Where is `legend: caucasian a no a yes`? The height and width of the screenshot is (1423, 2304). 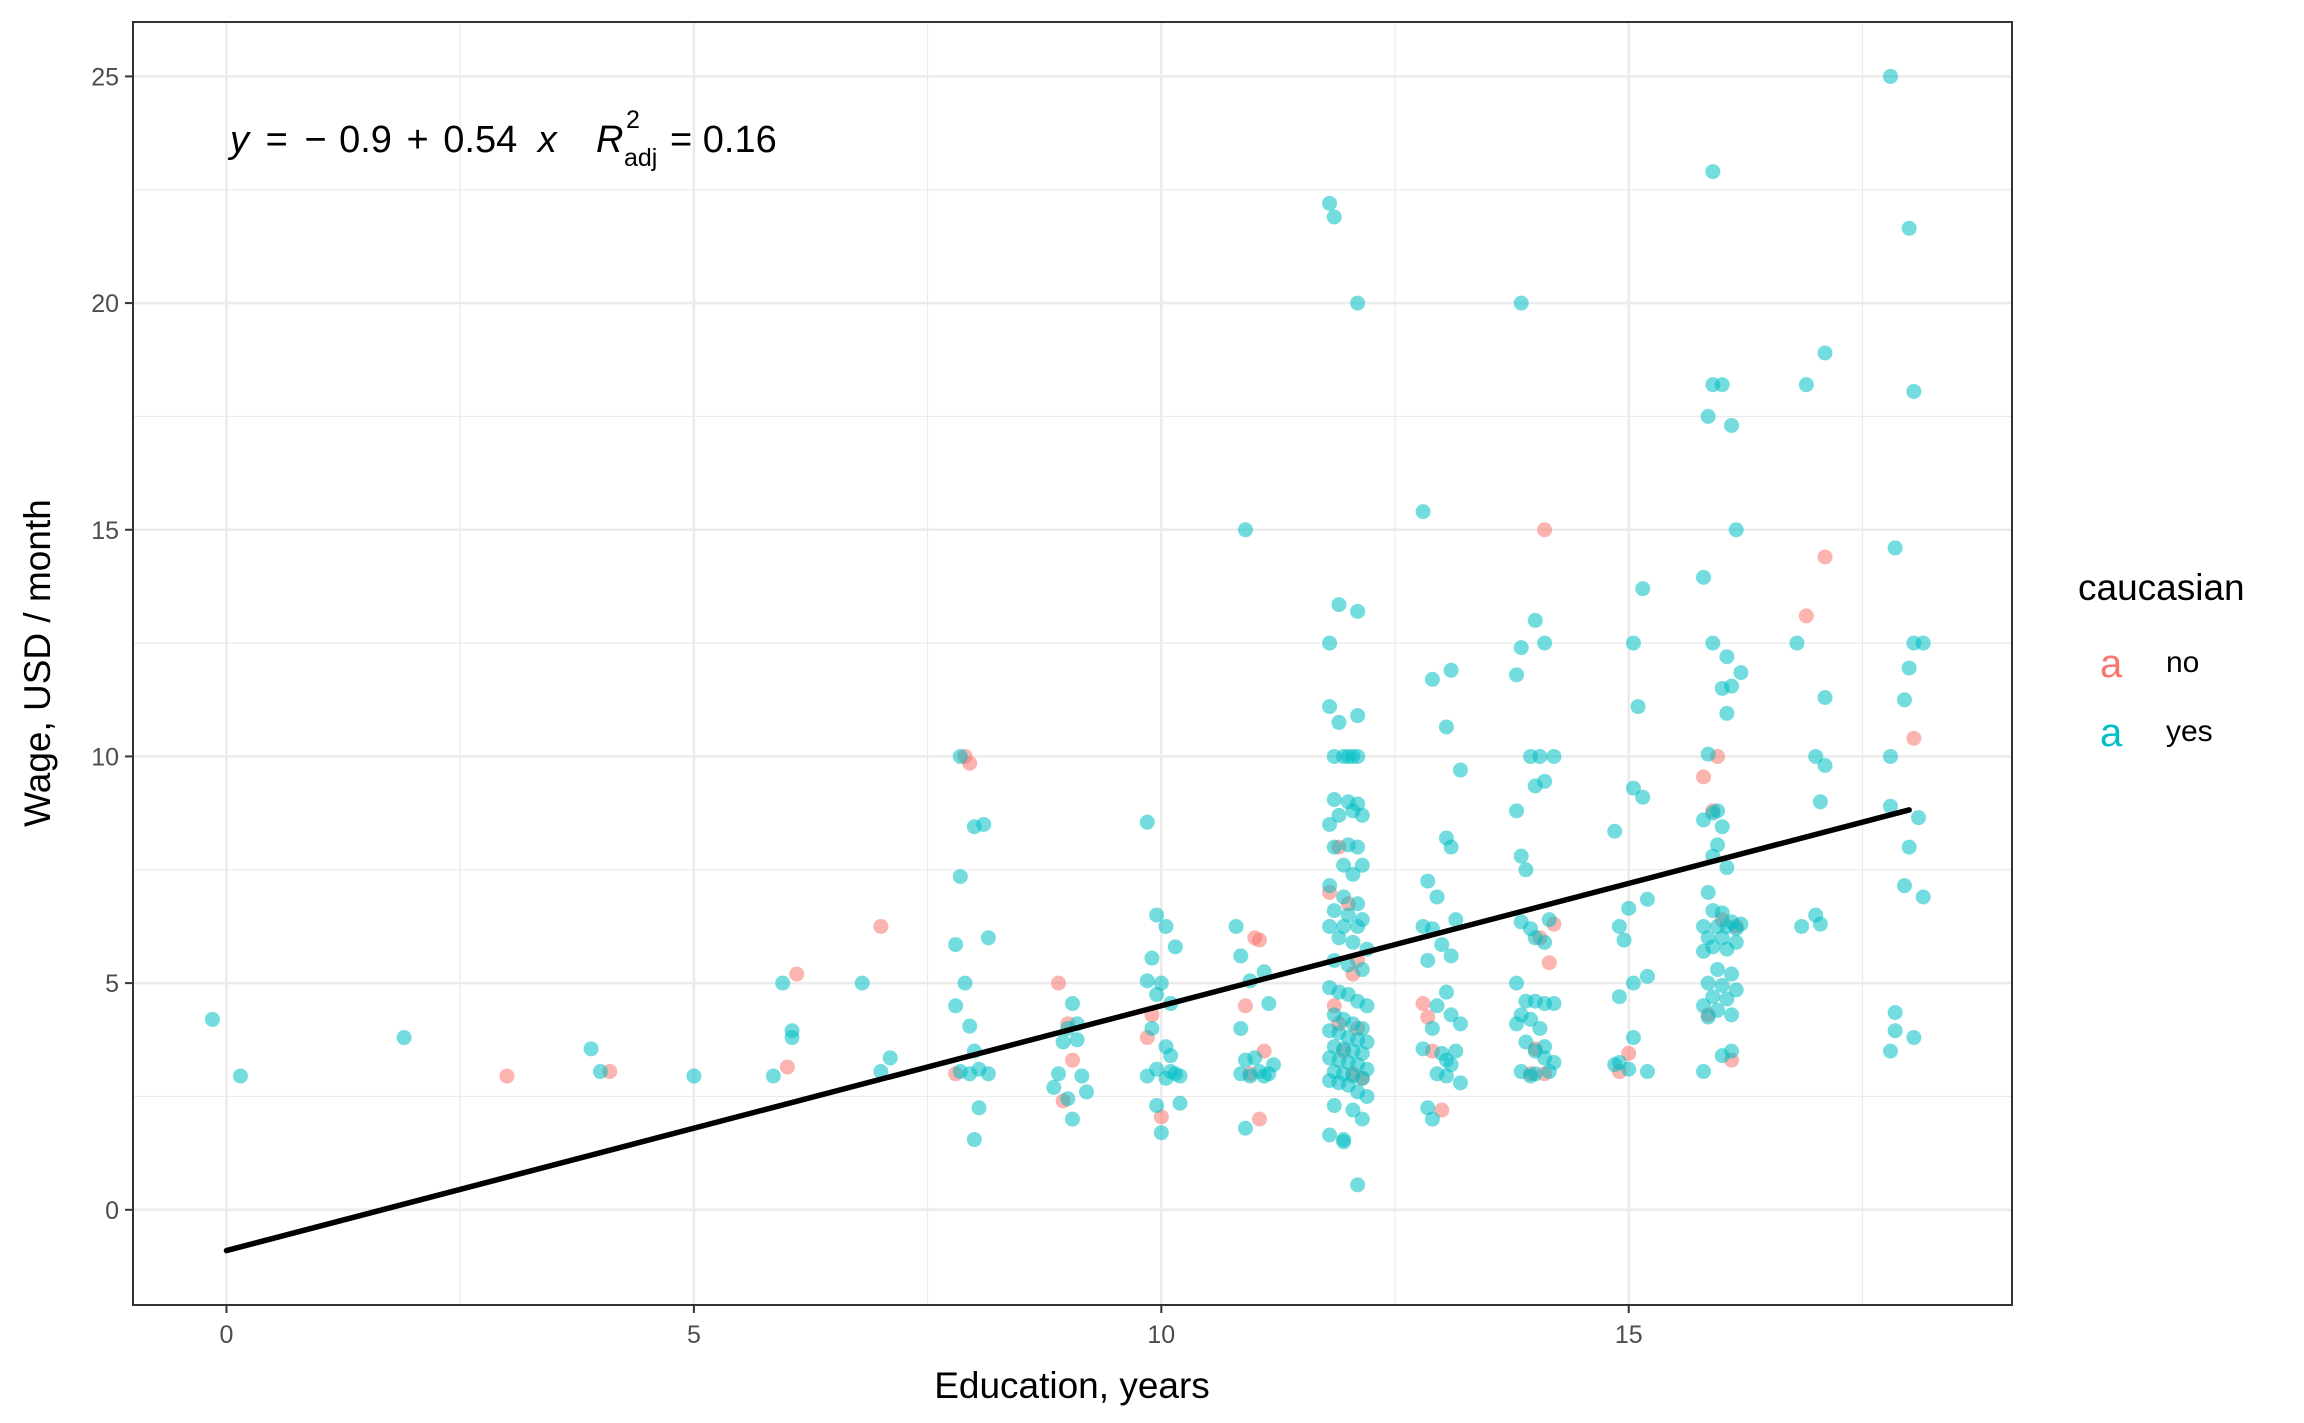
legend: caucasian a no a yes is located at coordinates (2161, 661).